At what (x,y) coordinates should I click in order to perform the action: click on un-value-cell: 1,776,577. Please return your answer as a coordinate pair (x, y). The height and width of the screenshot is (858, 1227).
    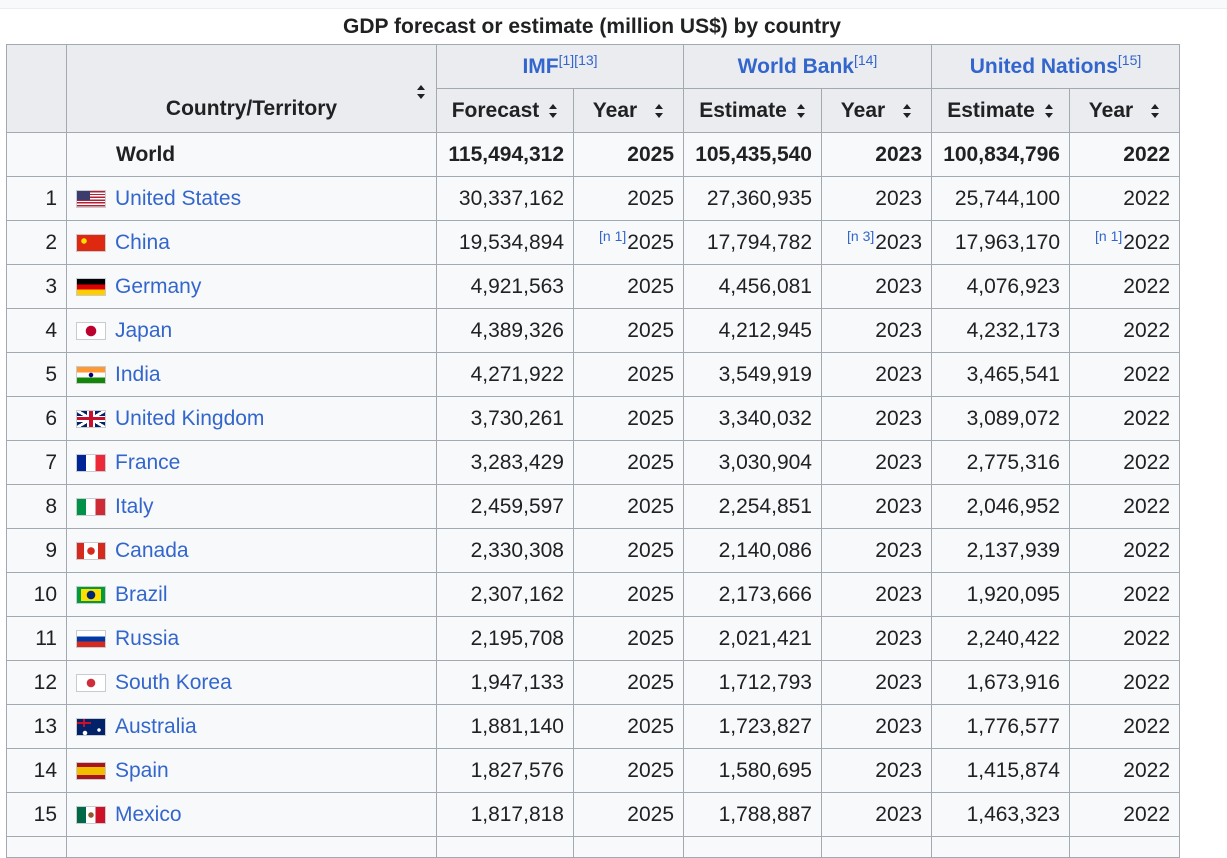
    Looking at the image, I should click on (1000, 726).